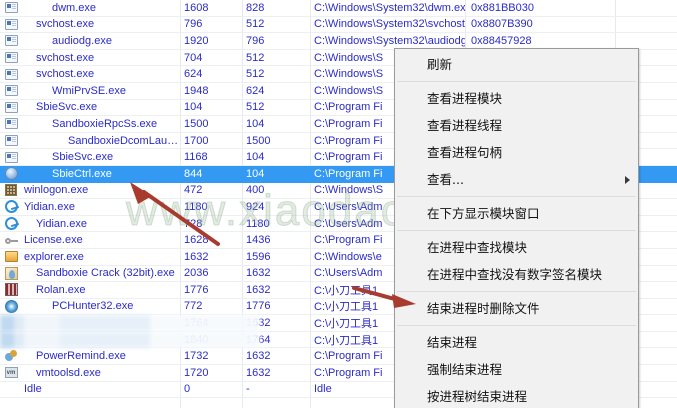 The image size is (677, 408). Describe the element at coordinates (516, 342) in the screenshot. I see `menu-item: 结束进程` at that location.